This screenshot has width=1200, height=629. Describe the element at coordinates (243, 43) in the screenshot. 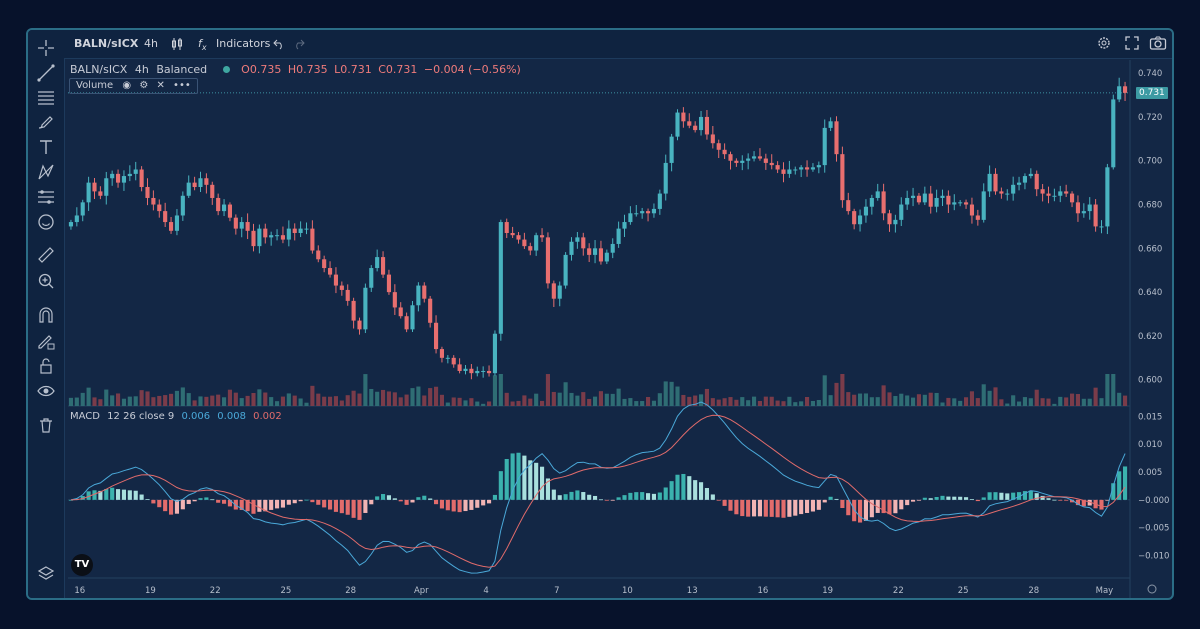

I see `indicators-button: Indicators` at that location.